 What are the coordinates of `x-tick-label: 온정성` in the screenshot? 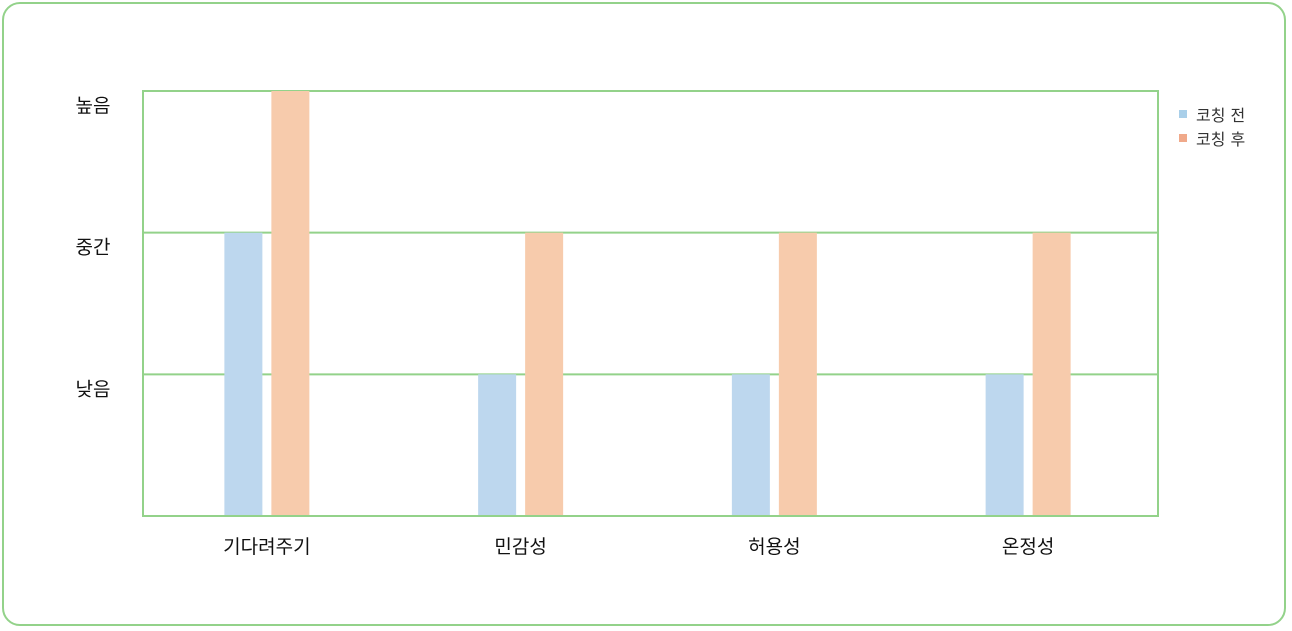 It's located at (1028, 547).